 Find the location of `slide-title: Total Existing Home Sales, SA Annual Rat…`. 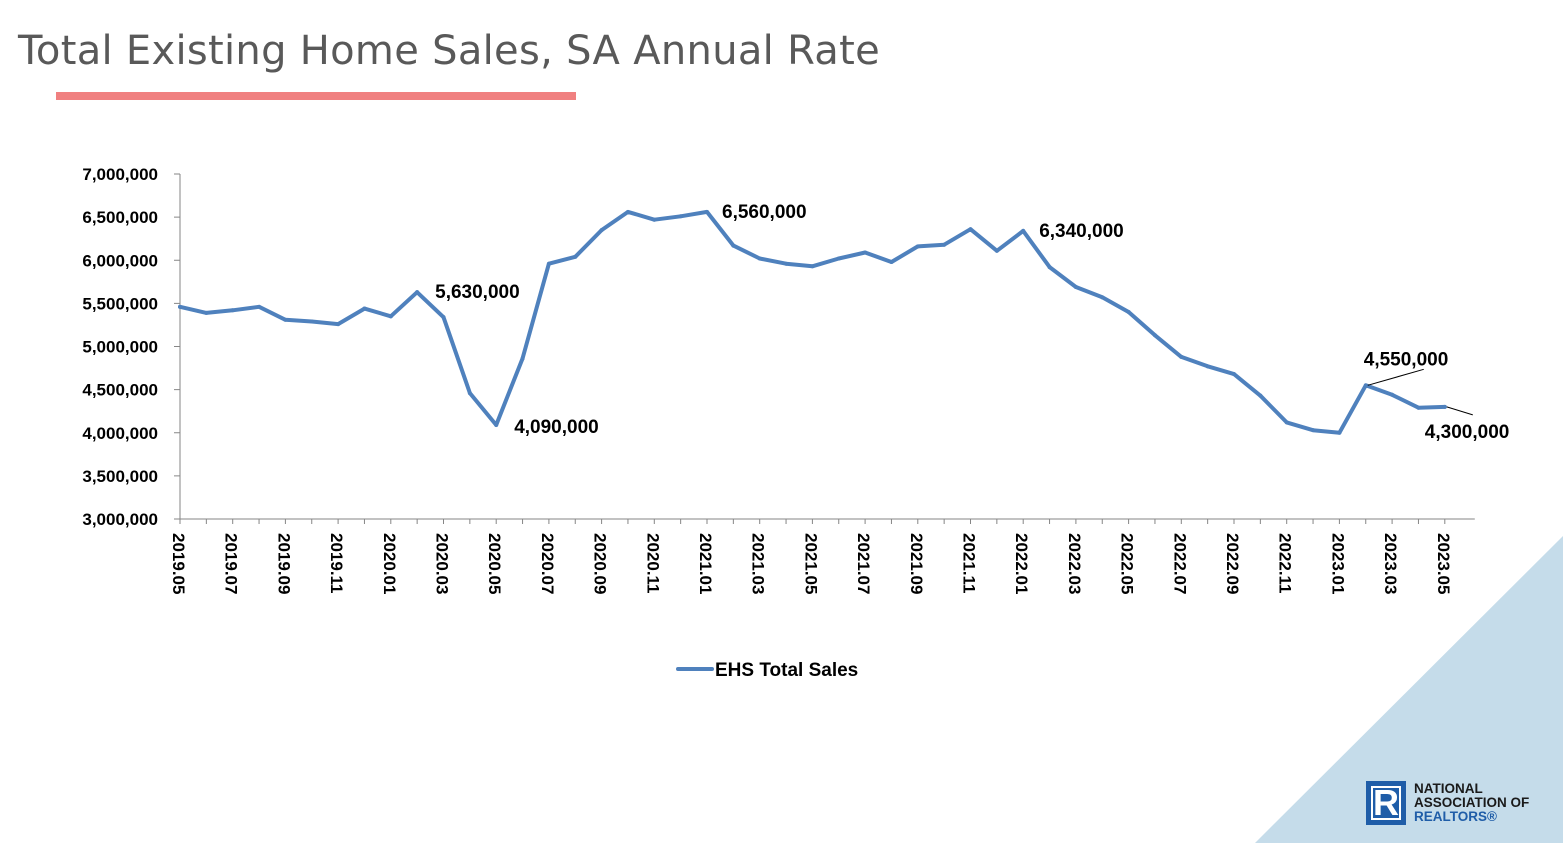

slide-title: Total Existing Home Sales, SA Annual Rat… is located at coordinates (449, 51).